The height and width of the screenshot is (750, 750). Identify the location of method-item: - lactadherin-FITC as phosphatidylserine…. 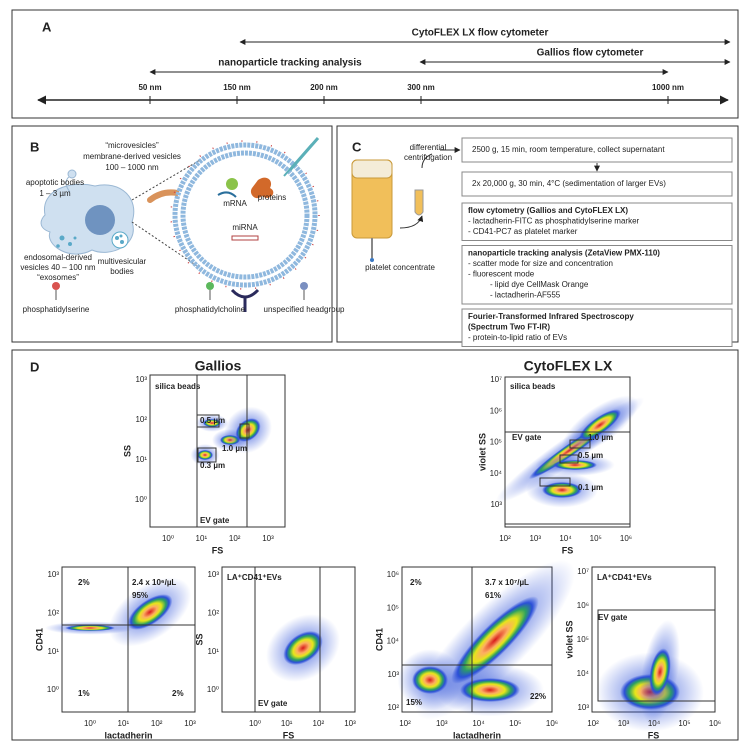
(554, 221).